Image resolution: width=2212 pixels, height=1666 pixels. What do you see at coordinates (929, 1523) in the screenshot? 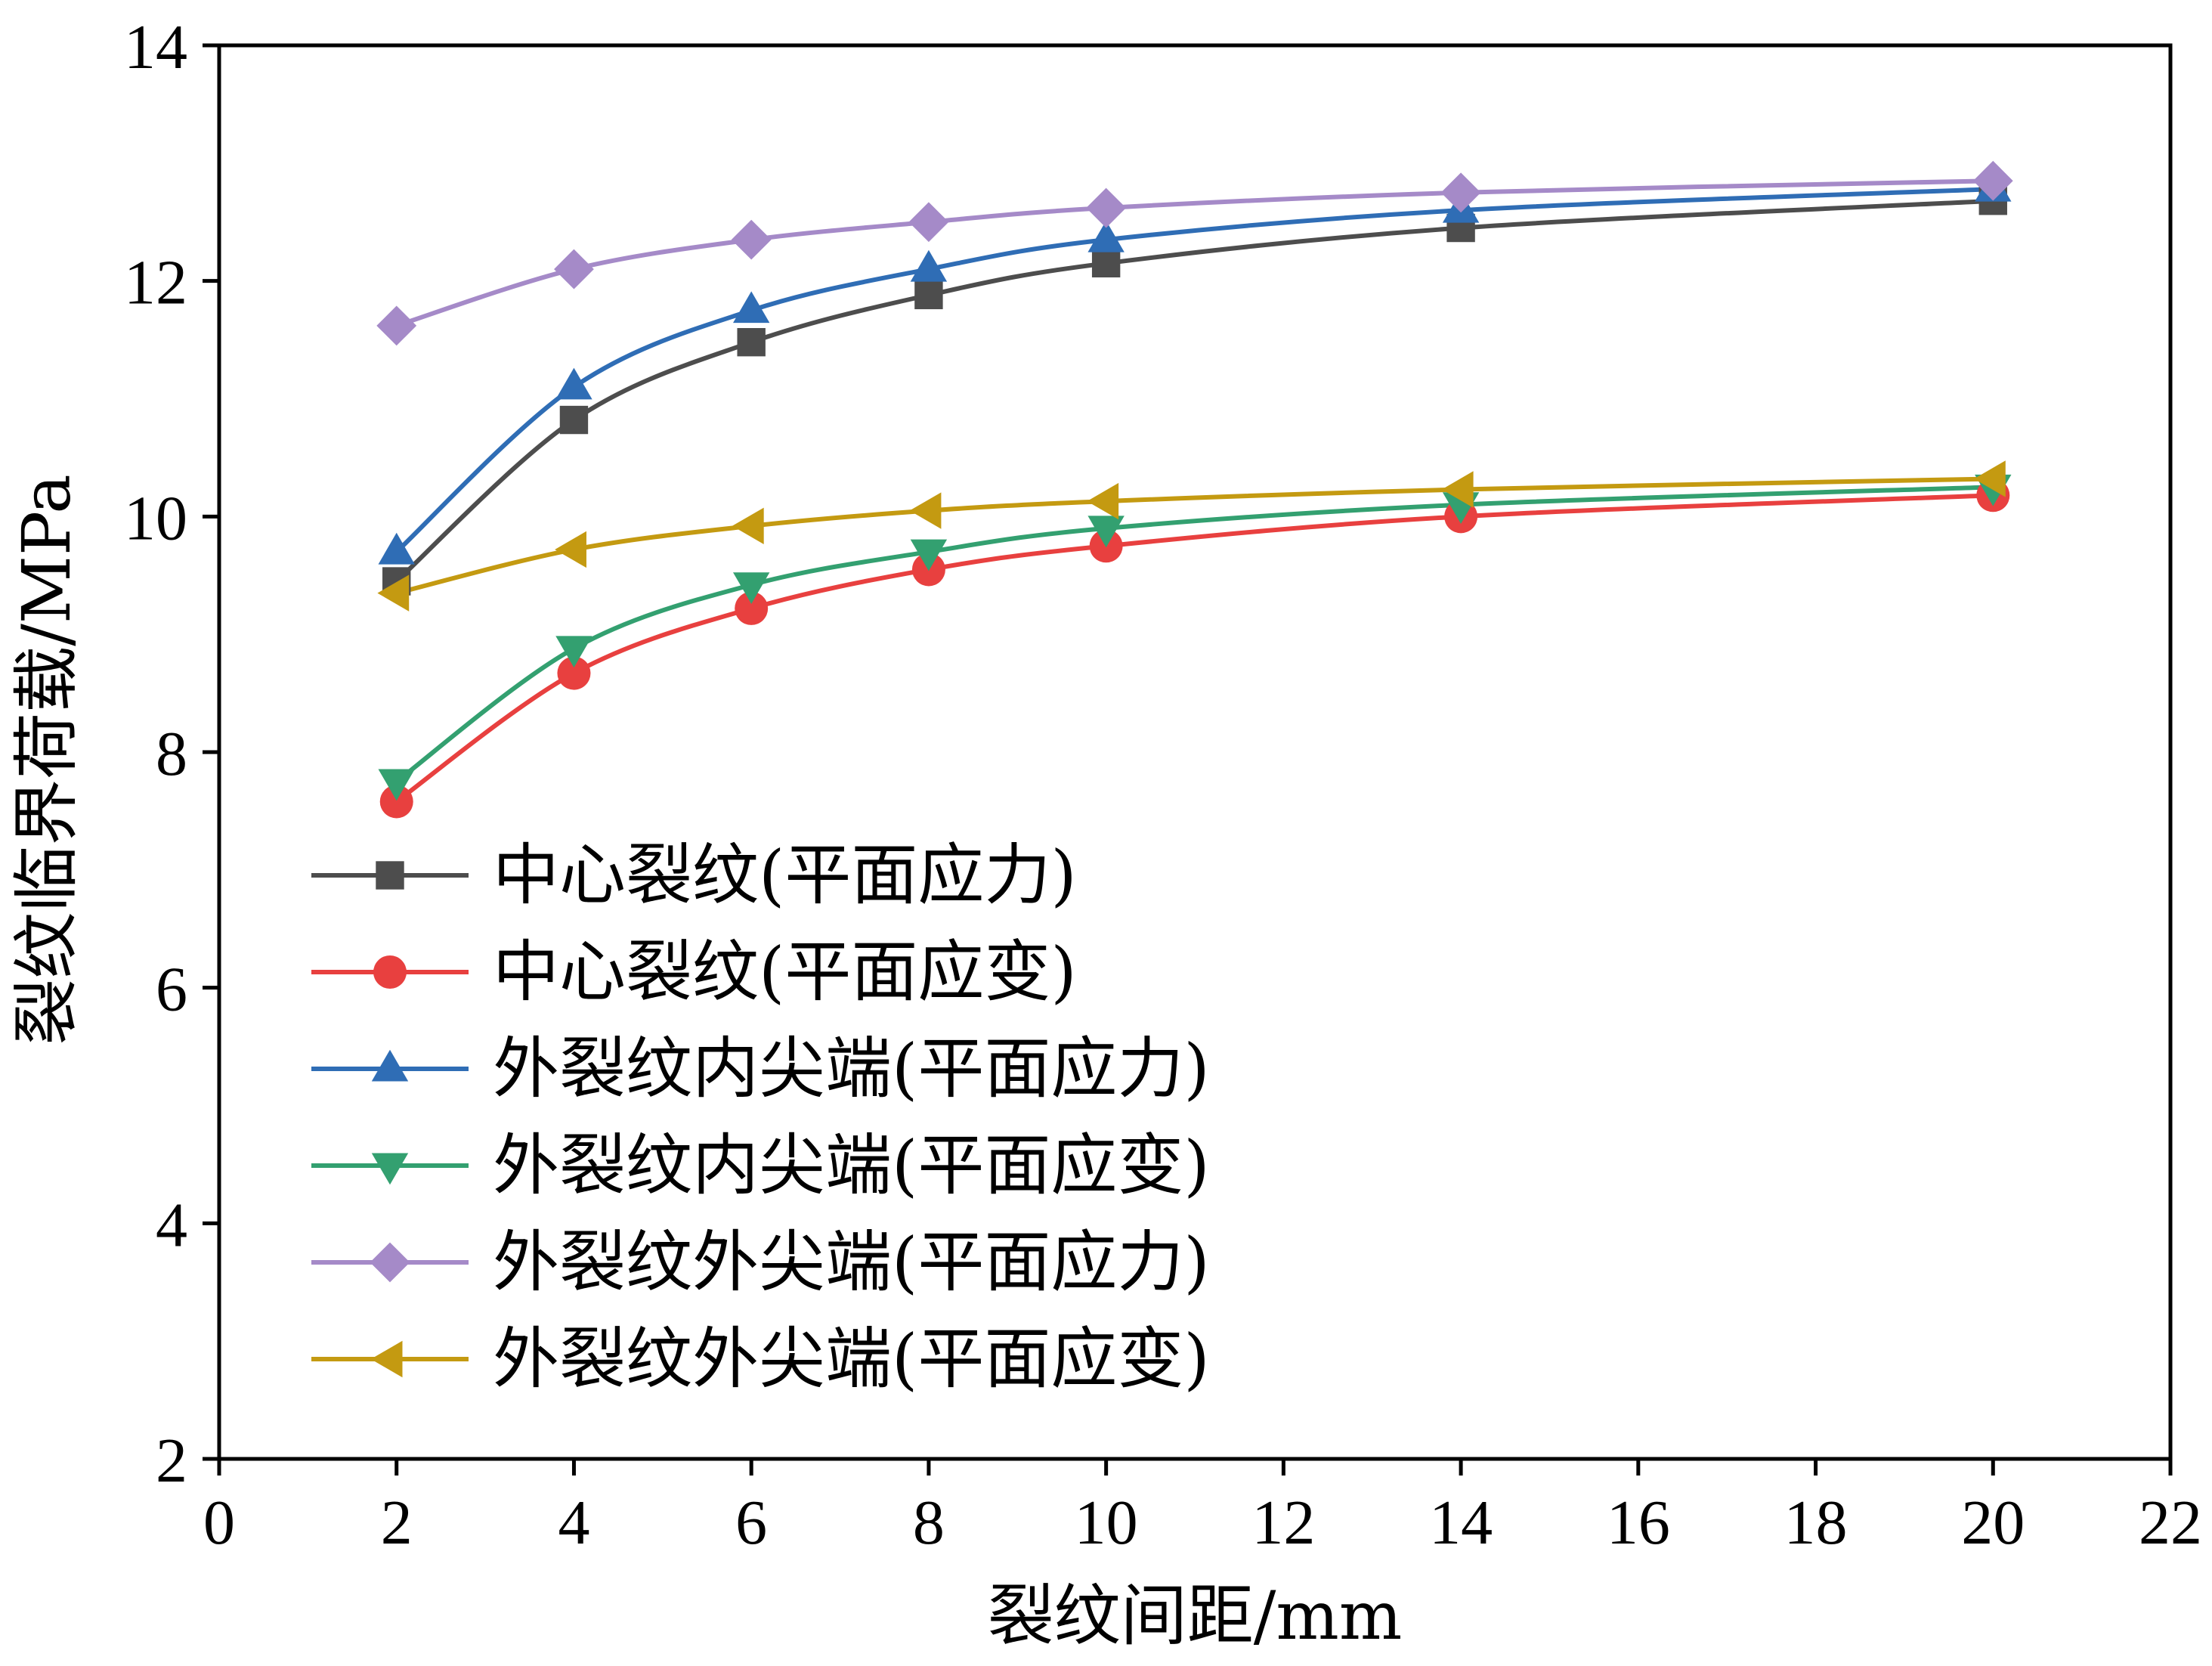
I see `x-tick-label: 8` at bounding box center [929, 1523].